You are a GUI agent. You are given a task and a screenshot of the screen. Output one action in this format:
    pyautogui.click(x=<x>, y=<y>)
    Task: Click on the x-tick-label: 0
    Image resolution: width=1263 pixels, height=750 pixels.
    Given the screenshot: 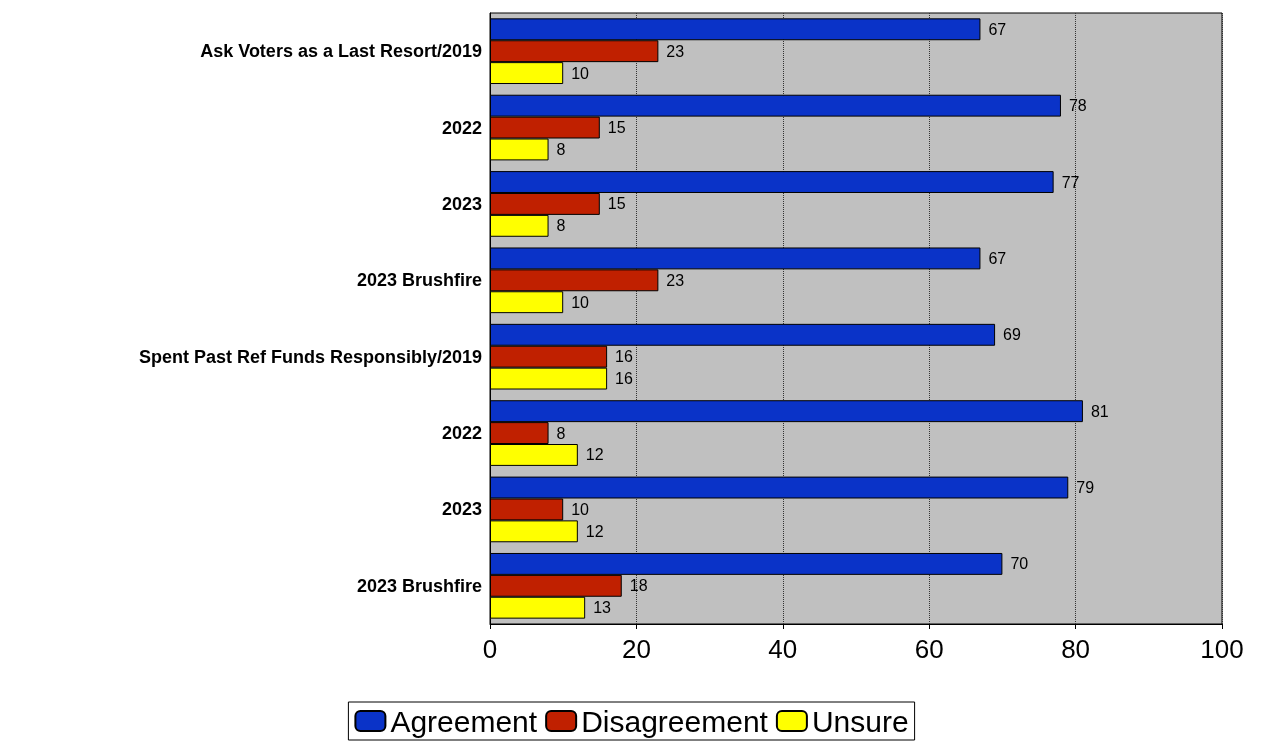 What is the action you would take?
    pyautogui.click(x=490, y=649)
    